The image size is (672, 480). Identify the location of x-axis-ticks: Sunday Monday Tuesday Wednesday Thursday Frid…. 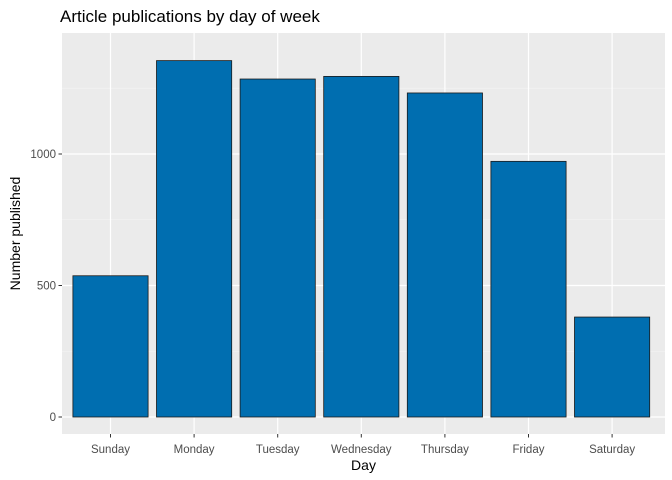
(363, 445).